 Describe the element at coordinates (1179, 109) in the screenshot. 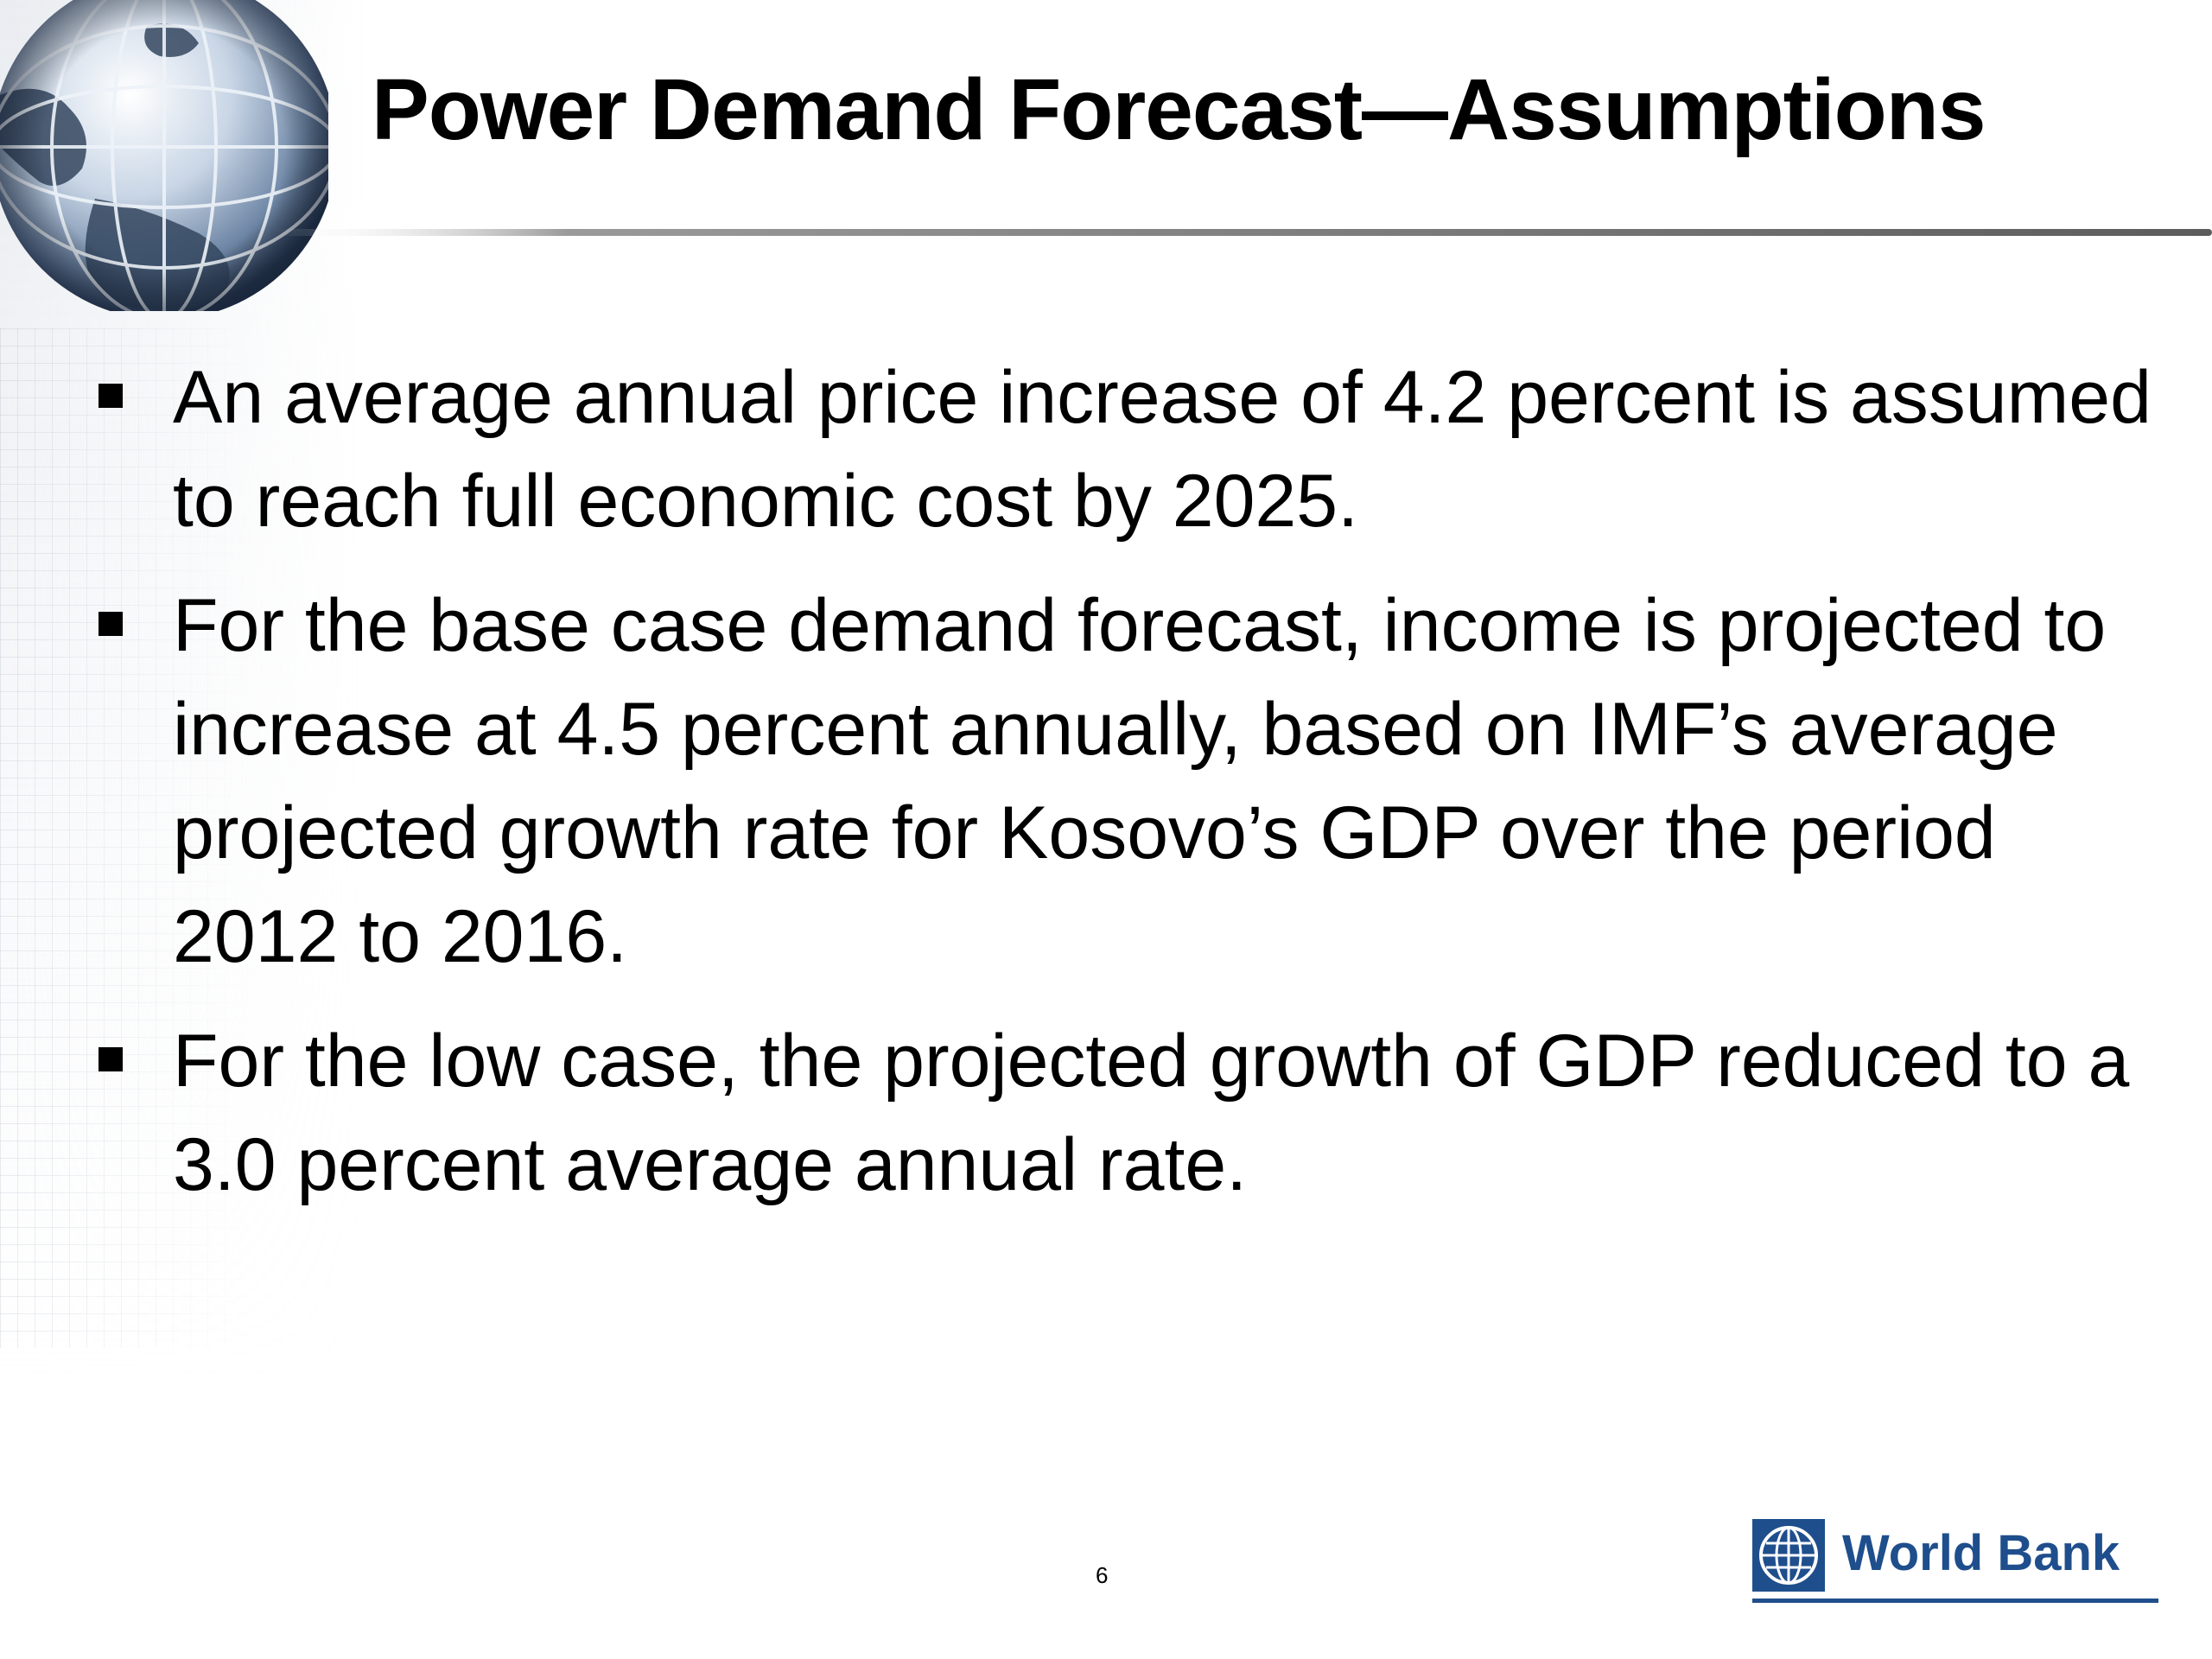

I see `slide-title: Power Demand Forecast—Assumptions` at that location.